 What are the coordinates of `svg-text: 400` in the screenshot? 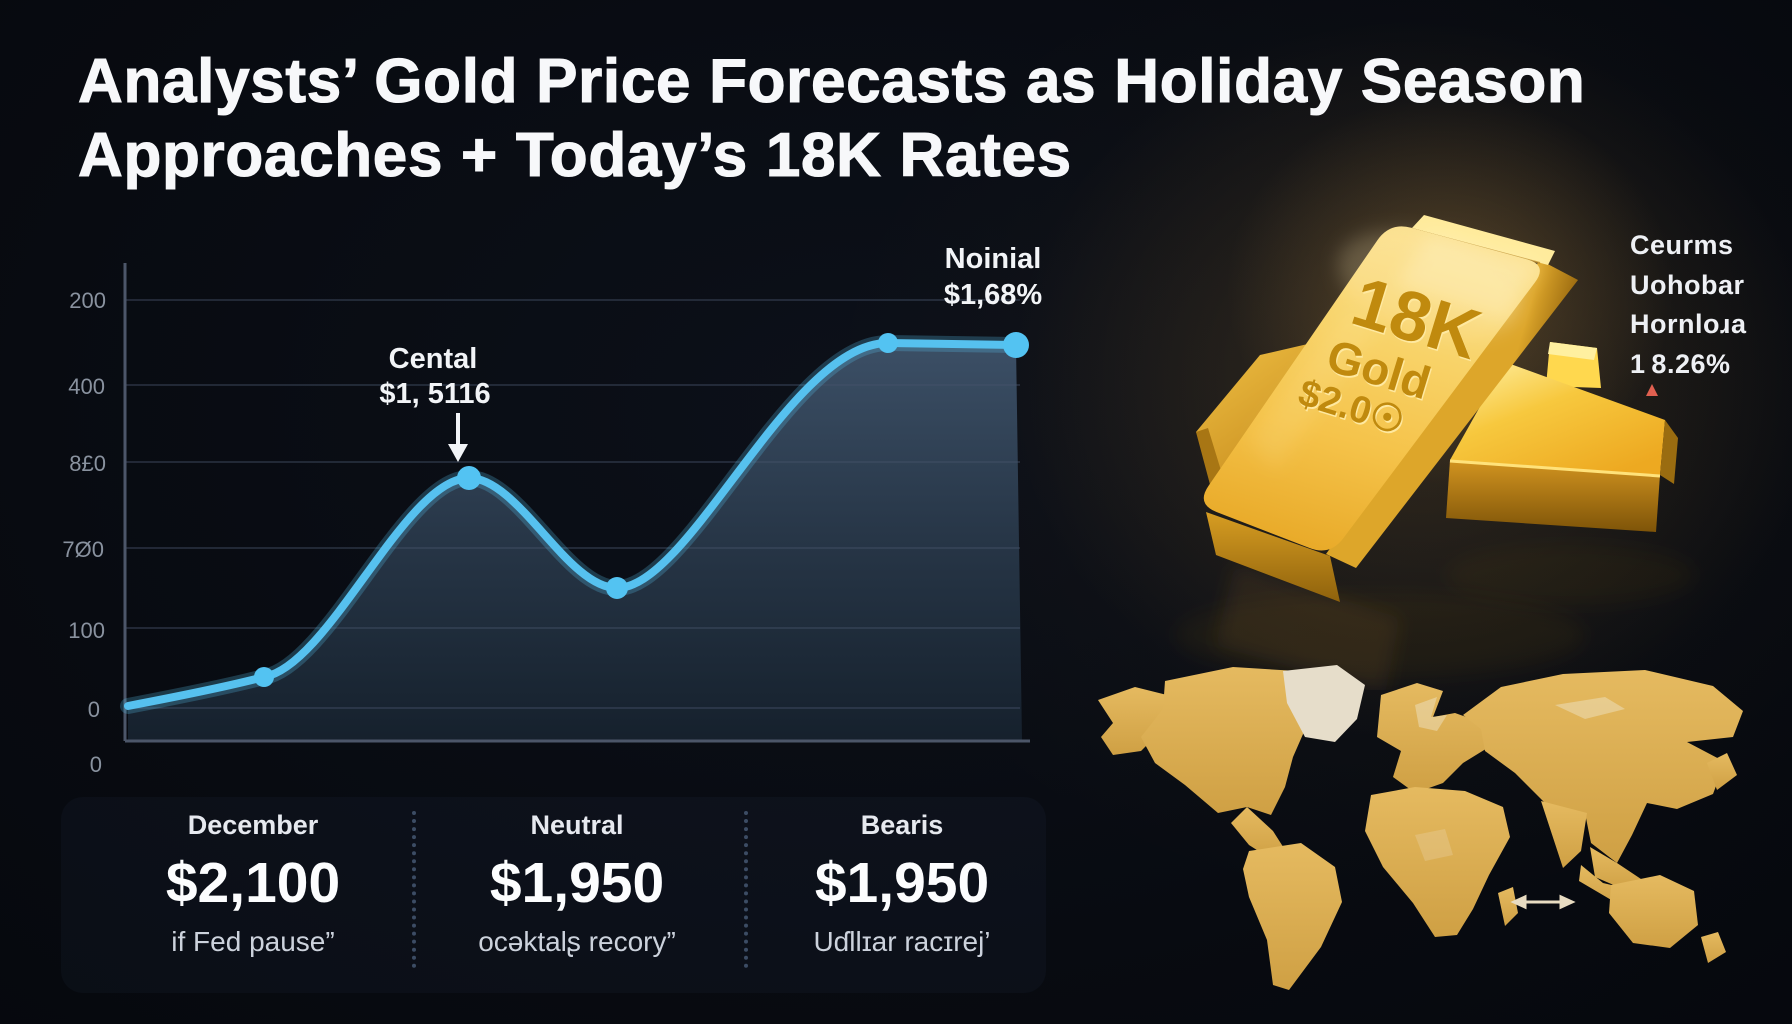 It's located at (86, 386).